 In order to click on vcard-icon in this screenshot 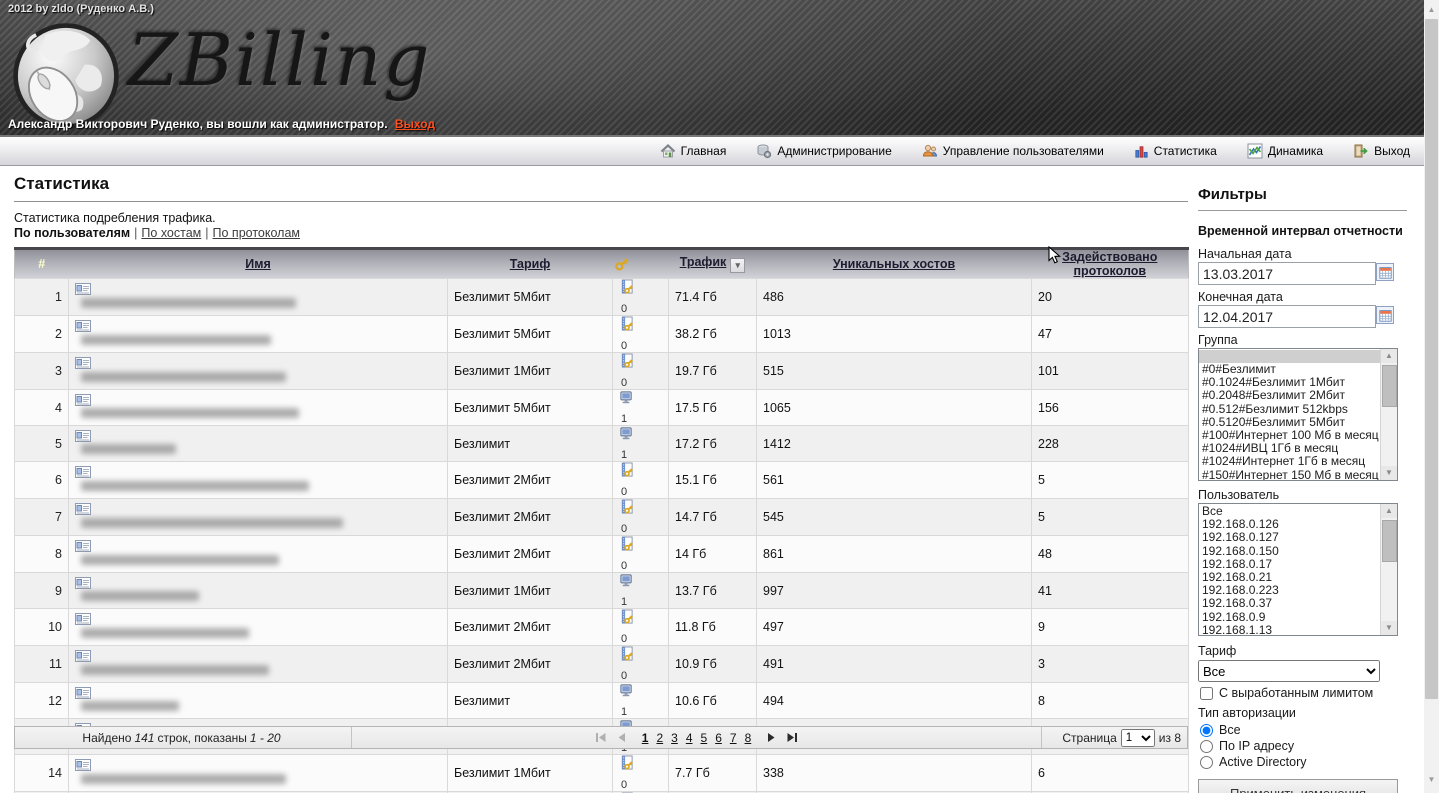, I will do `click(258, 472)`.